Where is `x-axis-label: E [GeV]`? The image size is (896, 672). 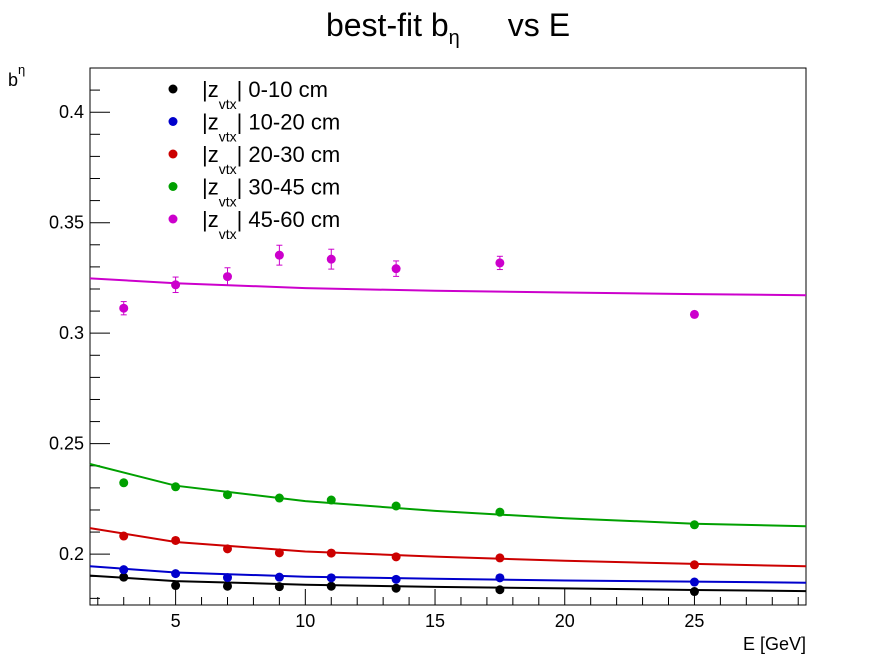
x-axis-label: E [GeV] is located at coordinates (774, 644).